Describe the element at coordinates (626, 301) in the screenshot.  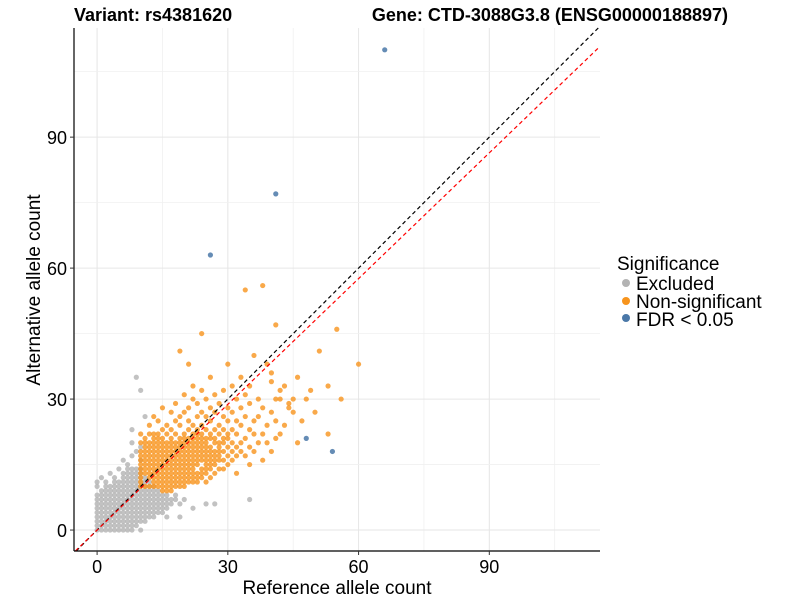
I see `legend-swatch` at that location.